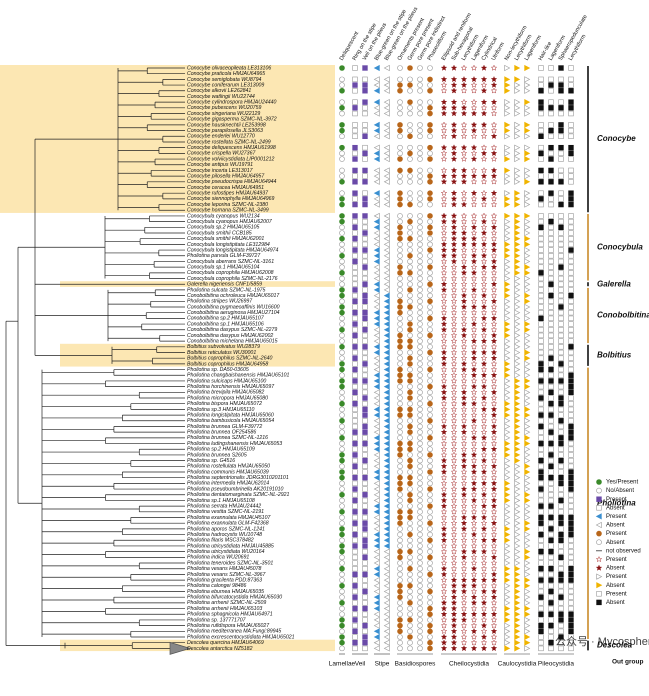 The height and width of the screenshot is (696, 649). Describe the element at coordinates (614, 354) in the screenshot. I see `clade-label: Bolbitius` at that location.